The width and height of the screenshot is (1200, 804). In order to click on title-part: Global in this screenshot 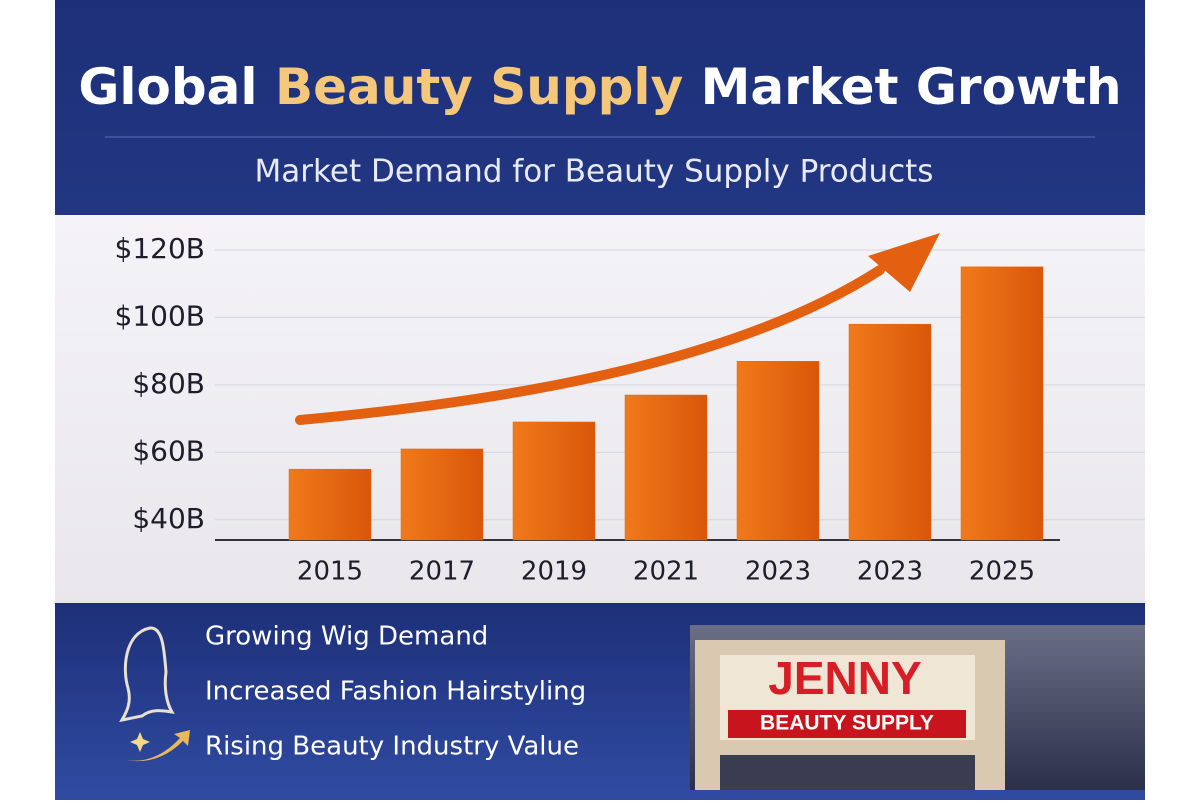, I will do `click(167, 87)`.